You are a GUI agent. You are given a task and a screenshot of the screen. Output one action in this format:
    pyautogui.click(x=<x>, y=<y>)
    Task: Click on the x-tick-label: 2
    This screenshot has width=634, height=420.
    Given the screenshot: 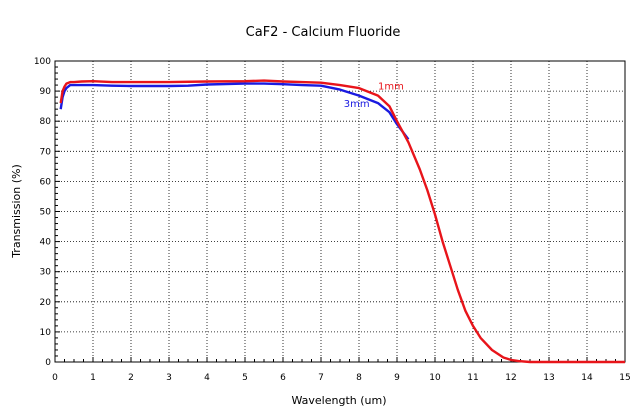 What is the action you would take?
    pyautogui.click(x=131, y=378)
    